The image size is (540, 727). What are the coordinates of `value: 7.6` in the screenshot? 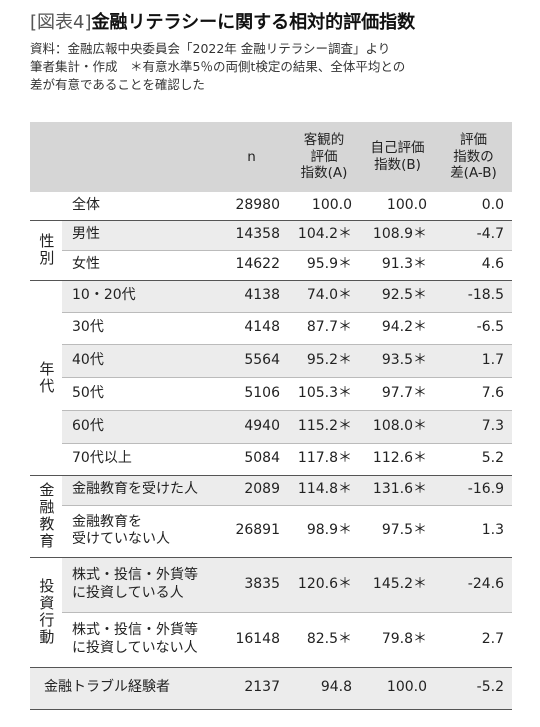 It's located at (492, 392).